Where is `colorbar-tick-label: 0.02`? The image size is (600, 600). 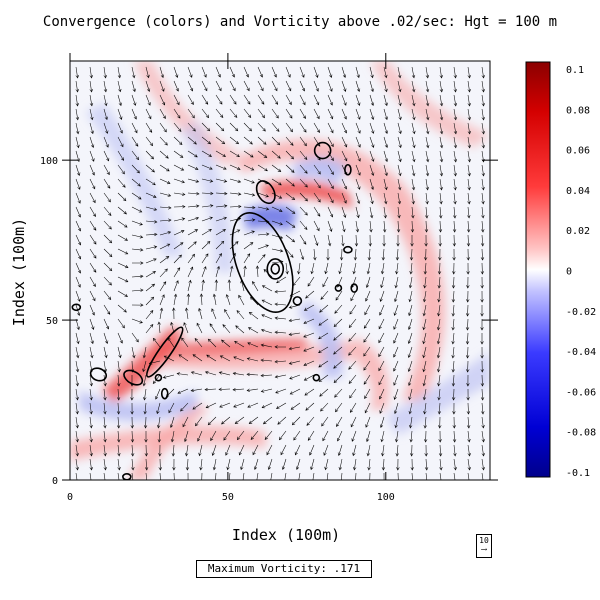 colorbar-tick-label: 0.02 is located at coordinates (578, 231).